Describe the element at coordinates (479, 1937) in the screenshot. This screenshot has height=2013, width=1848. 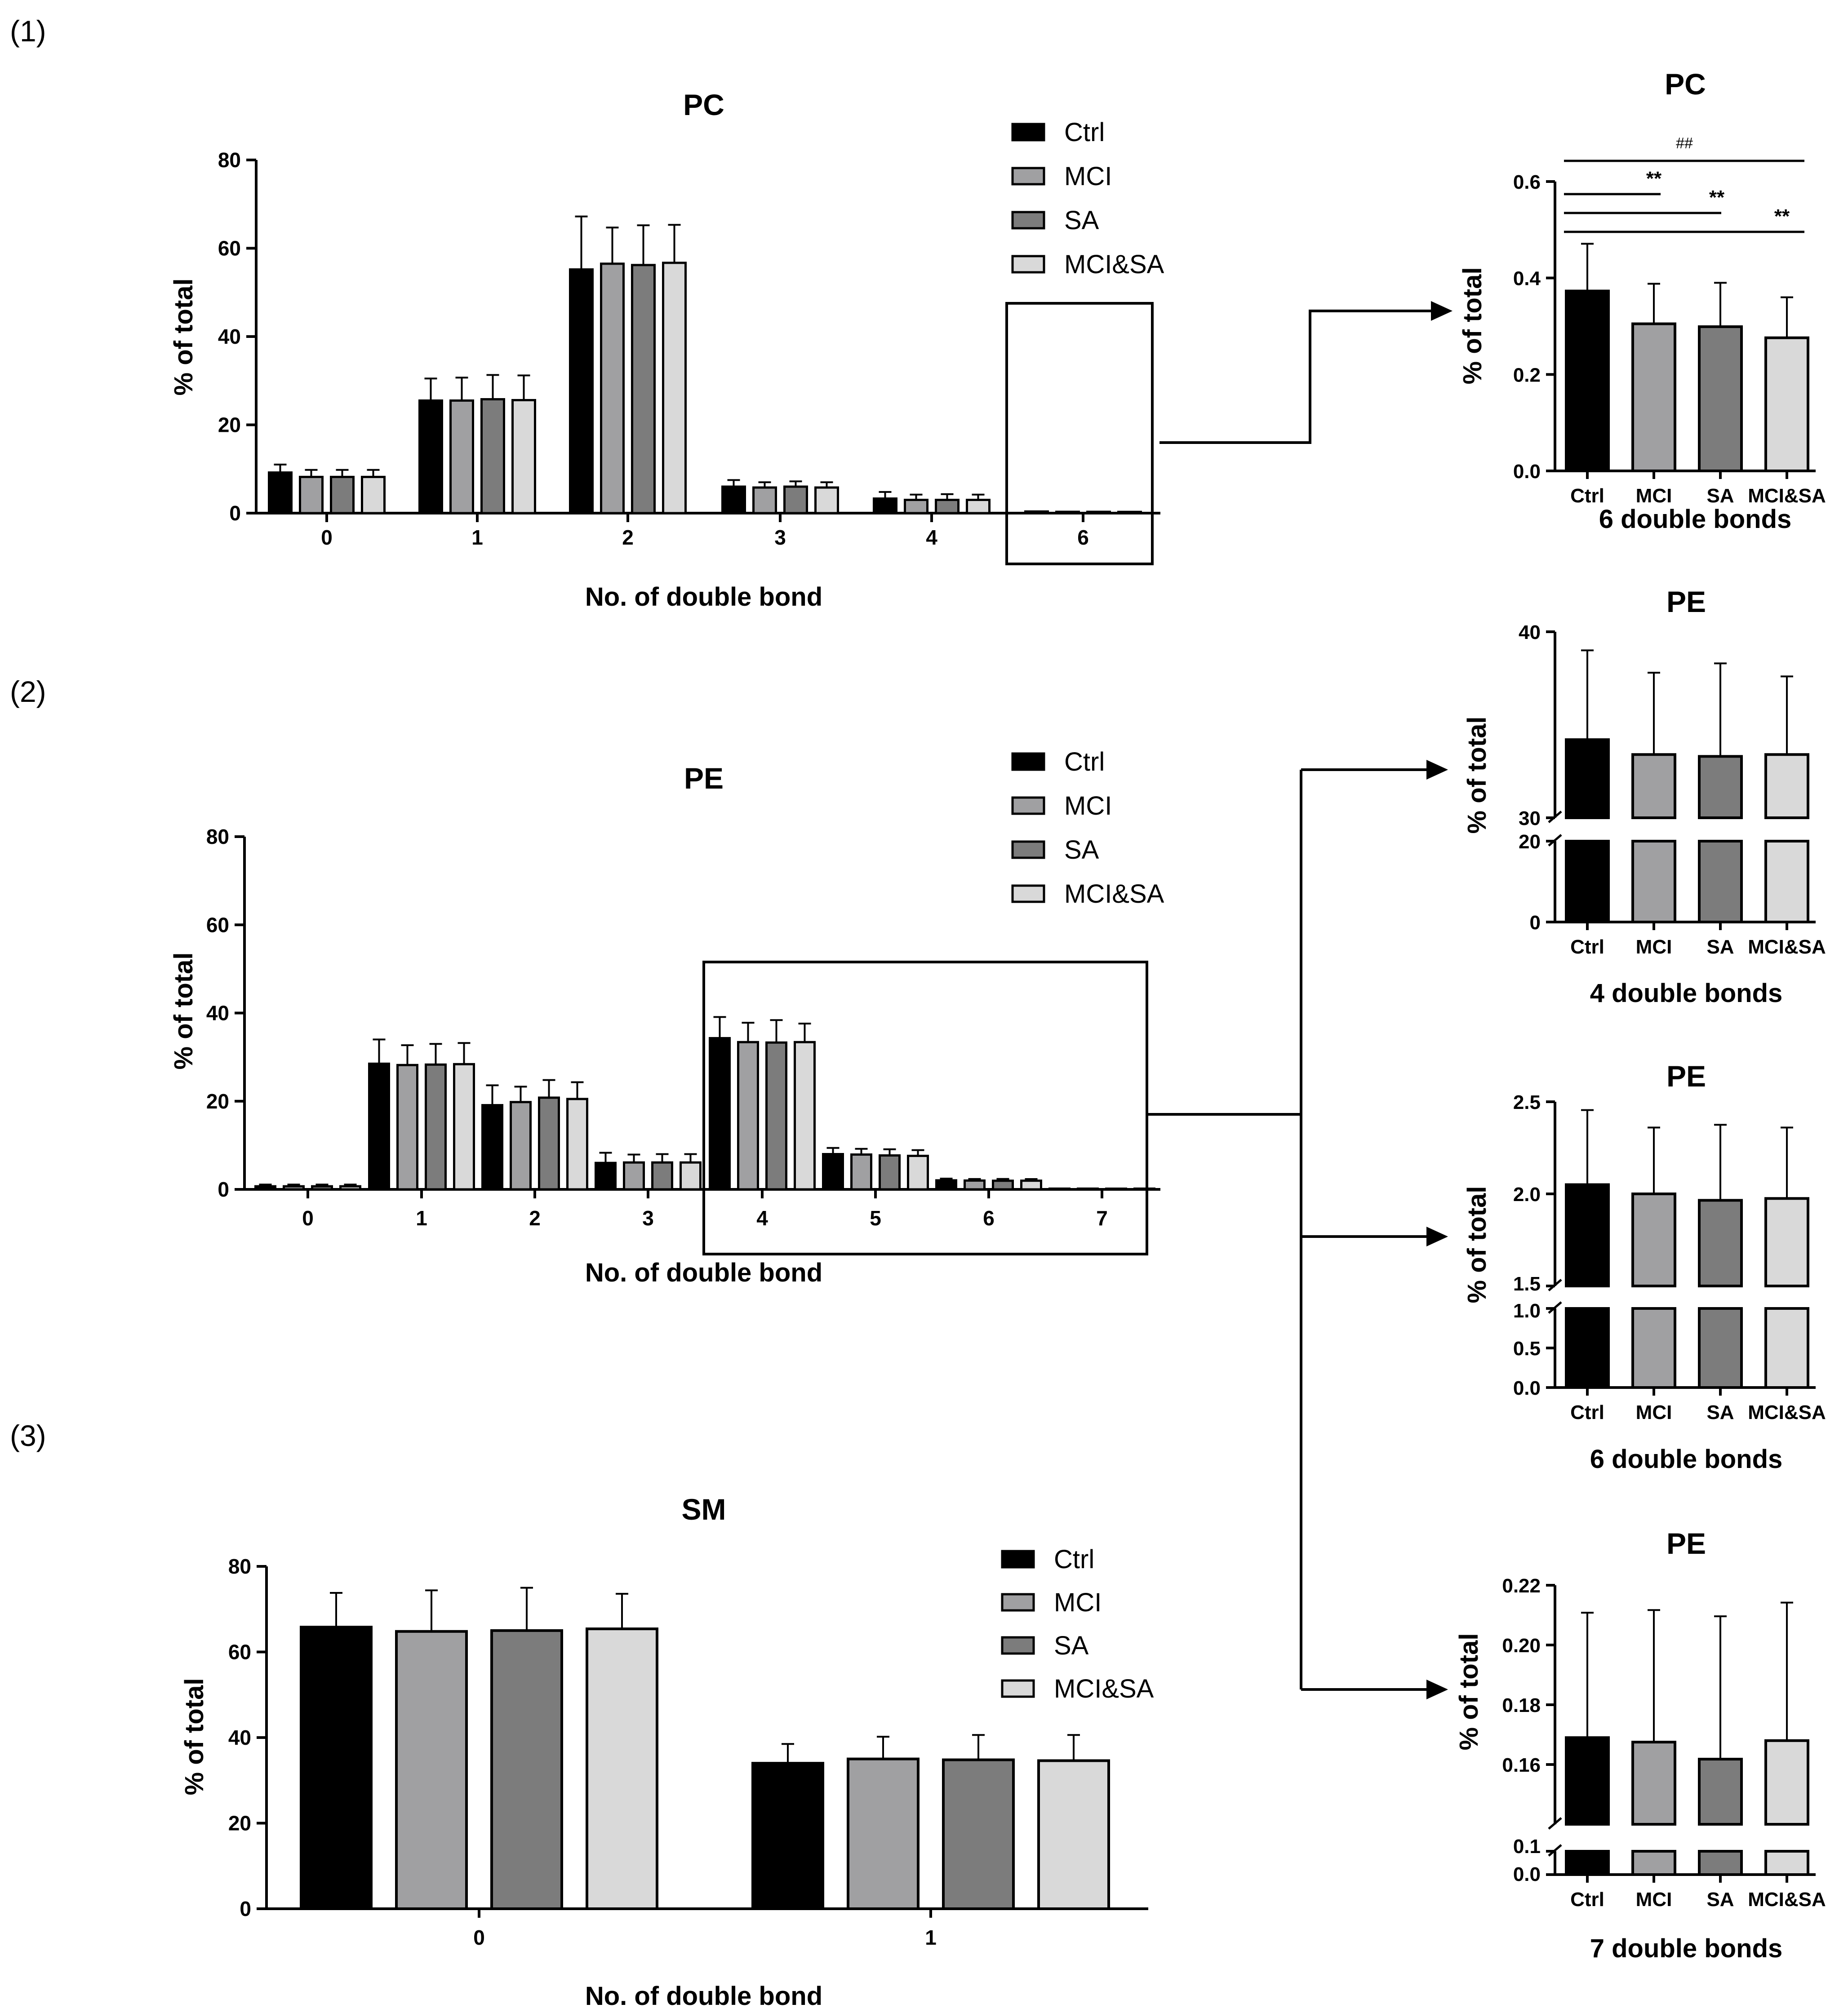
I see `sm-main-xtick-label-0: 0` at that location.